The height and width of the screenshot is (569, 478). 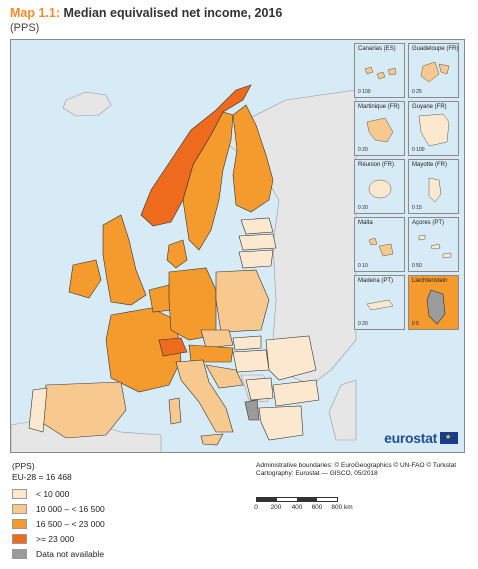 I want to click on region-serbia, so click(x=259, y=389).